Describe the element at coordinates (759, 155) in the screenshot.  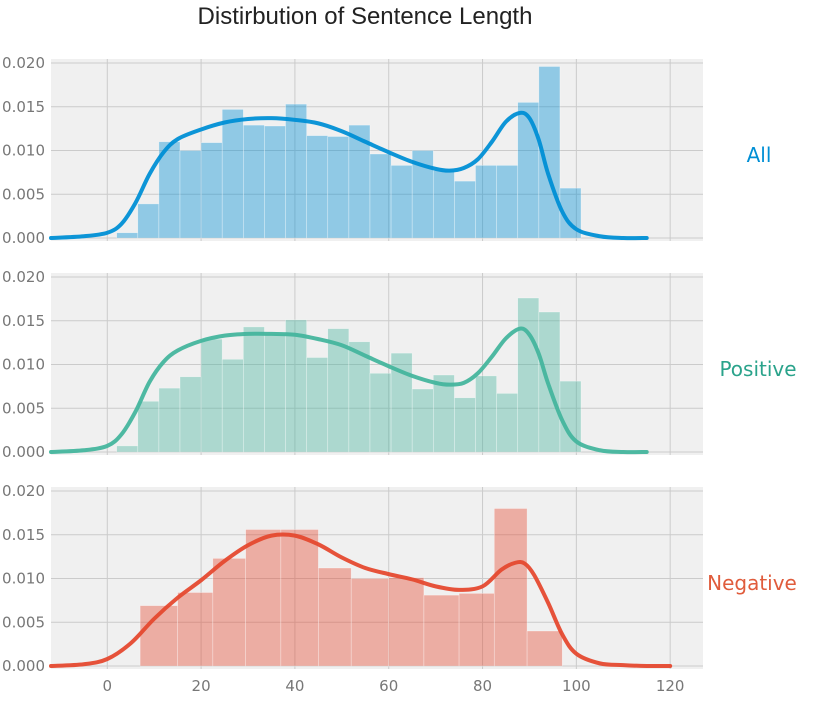
I see `panel-label-all: All` at that location.